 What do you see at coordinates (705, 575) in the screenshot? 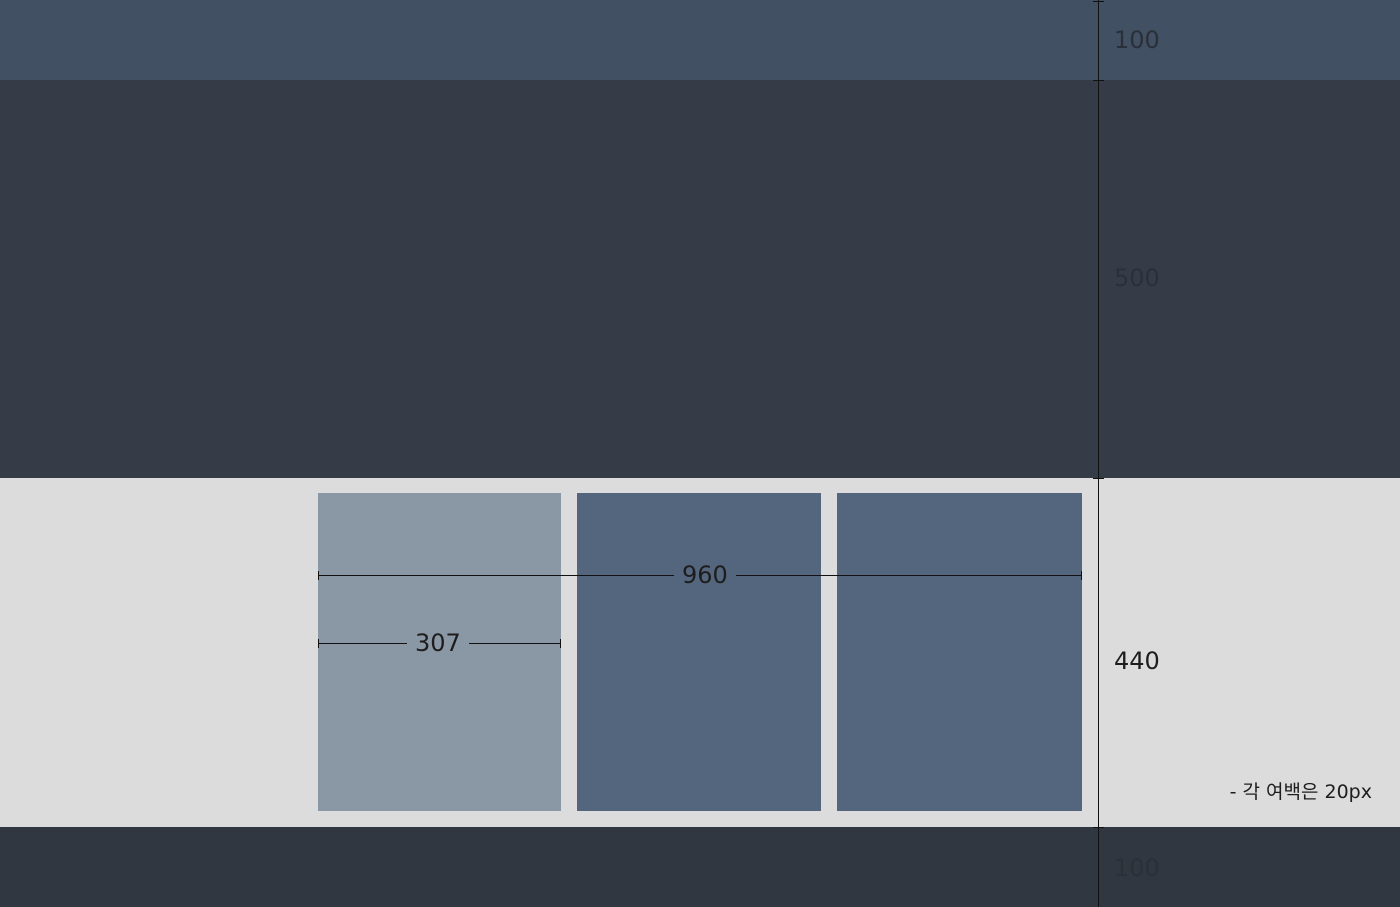
I see `container-width-label: 960` at bounding box center [705, 575].